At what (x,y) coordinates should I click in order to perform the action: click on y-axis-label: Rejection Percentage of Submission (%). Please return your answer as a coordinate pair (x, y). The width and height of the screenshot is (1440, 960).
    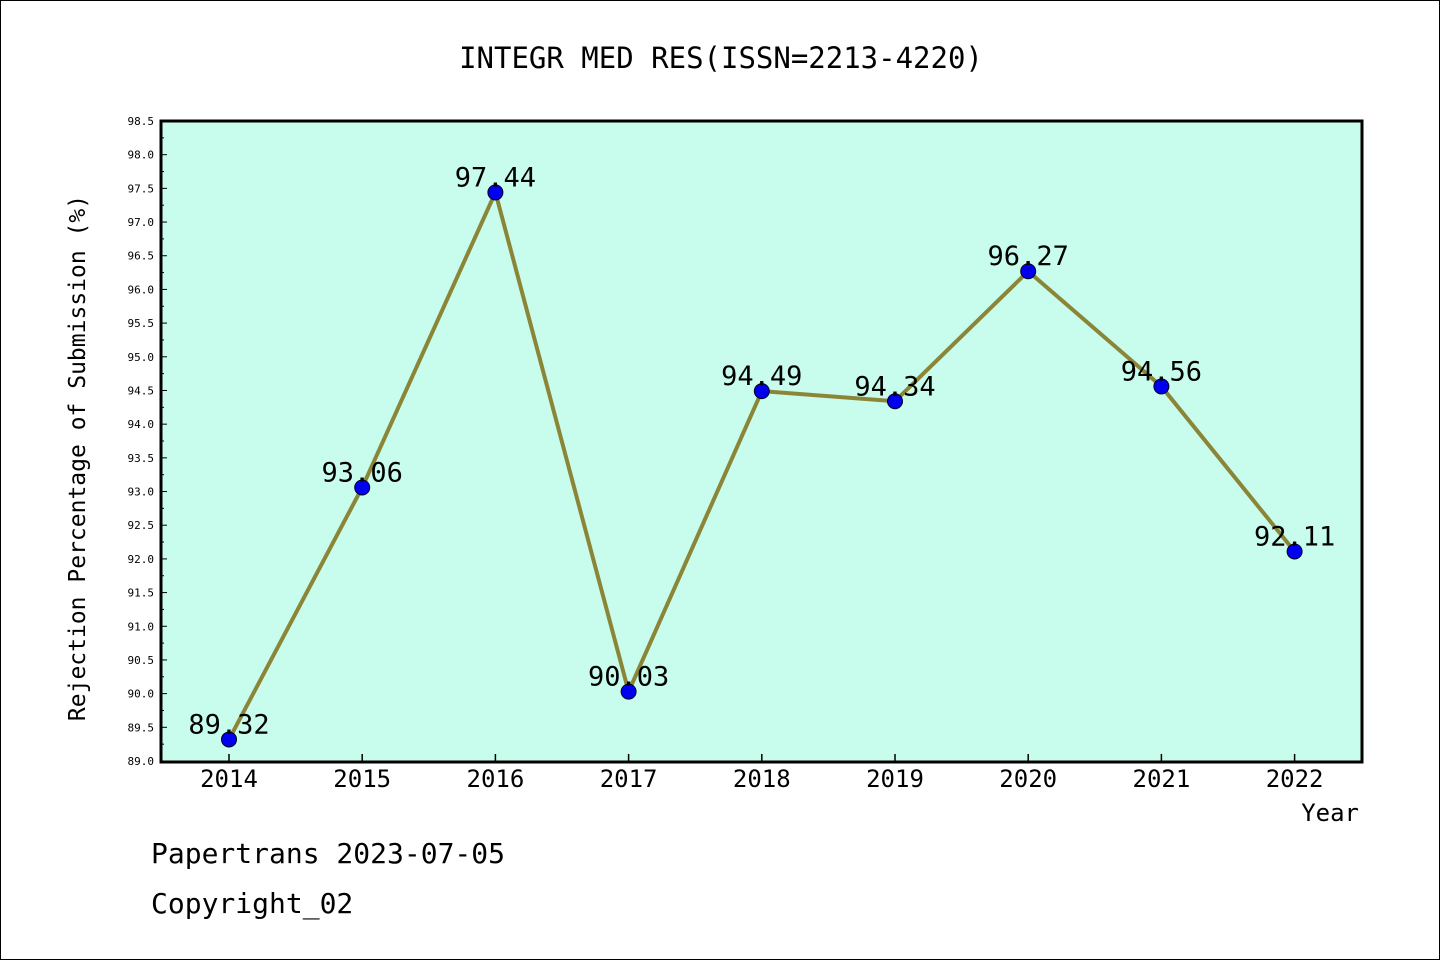
    Looking at the image, I should click on (78, 458).